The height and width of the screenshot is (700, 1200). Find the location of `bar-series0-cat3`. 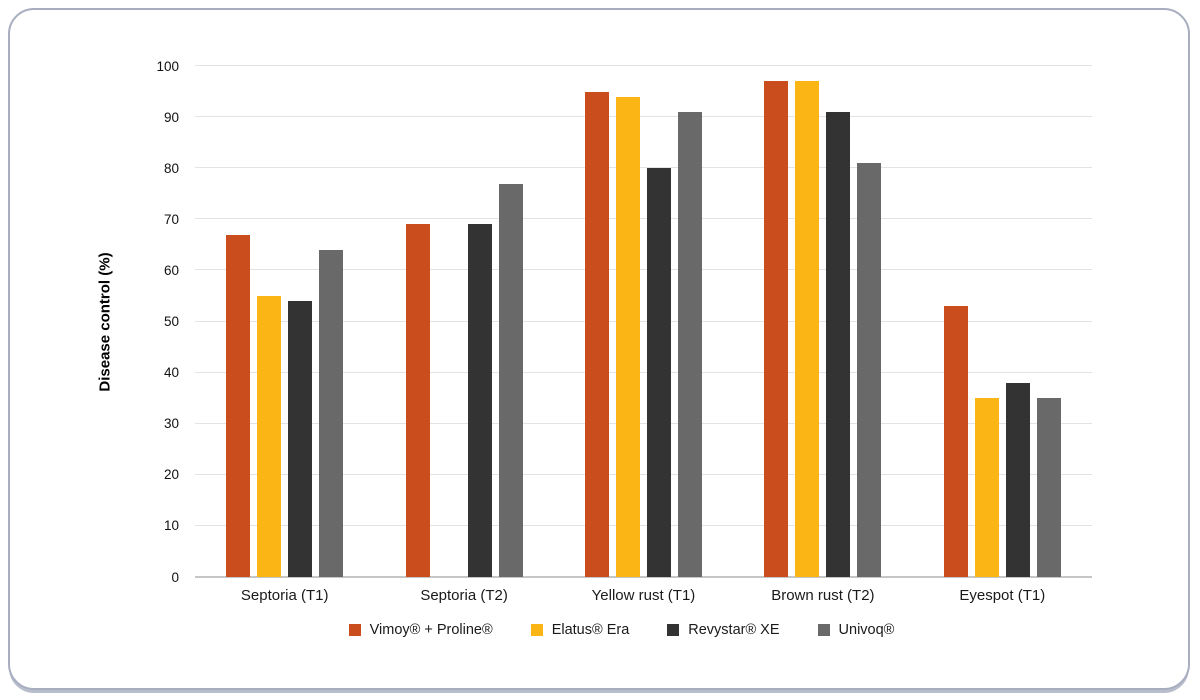

bar-series0-cat3 is located at coordinates (776, 329).